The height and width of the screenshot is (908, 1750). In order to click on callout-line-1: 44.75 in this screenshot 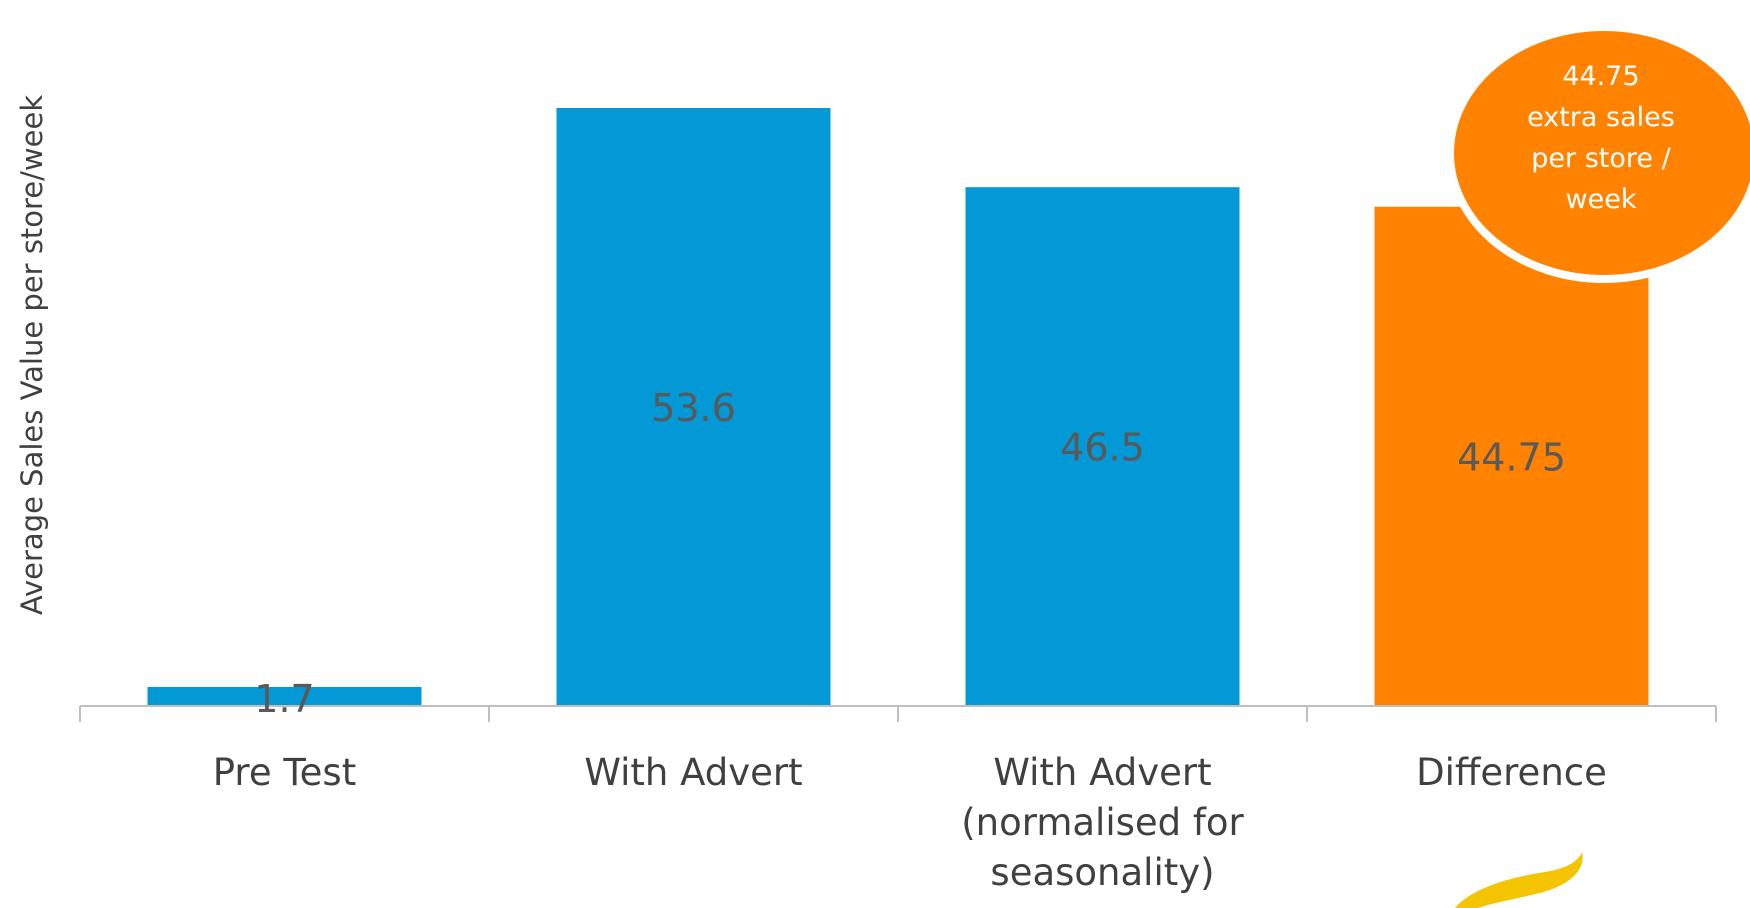, I will do `click(1600, 76)`.